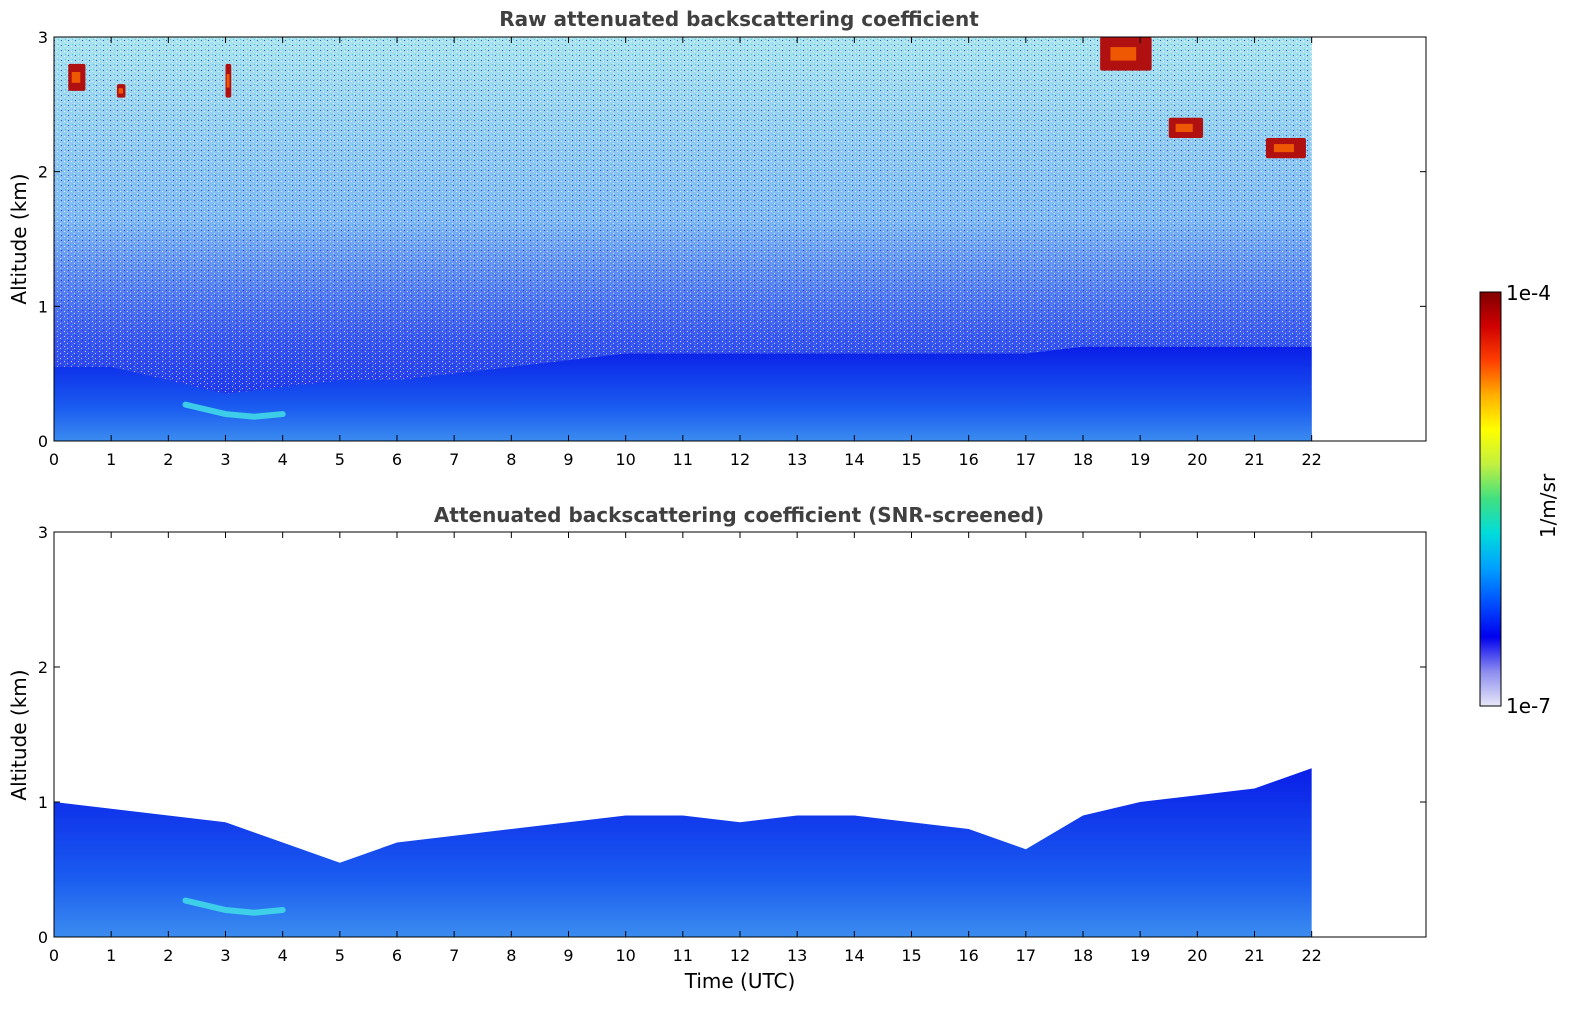 The width and height of the screenshot is (1595, 1020). What do you see at coordinates (1519, 499) in the screenshot?
I see `colorbar: 1e-4 1e-7 1/m/sr` at bounding box center [1519, 499].